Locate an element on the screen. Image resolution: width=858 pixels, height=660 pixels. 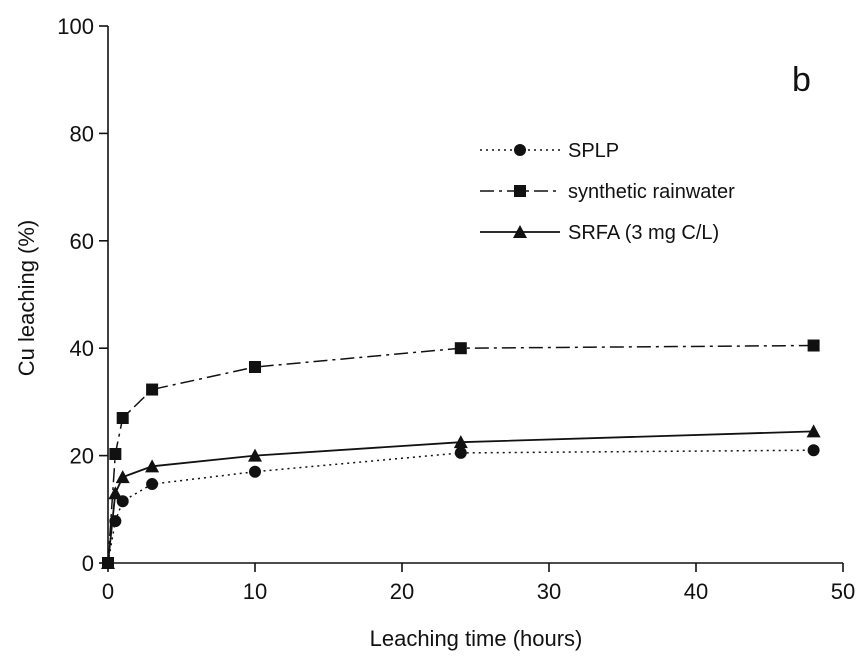
legend-marker-triangle is located at coordinates (520, 231).